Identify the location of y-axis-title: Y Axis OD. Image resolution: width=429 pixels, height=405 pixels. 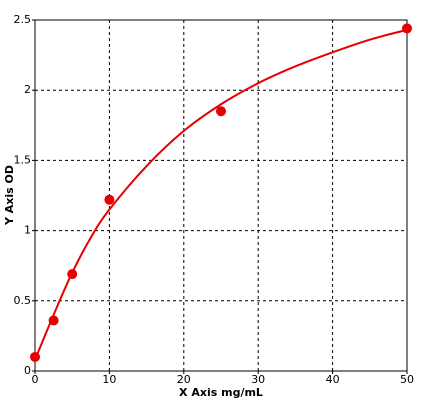
(9, 195).